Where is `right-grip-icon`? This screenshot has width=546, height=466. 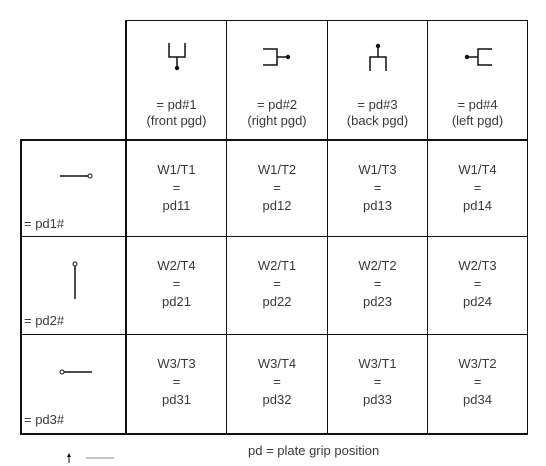
right-grip-icon is located at coordinates (277, 57).